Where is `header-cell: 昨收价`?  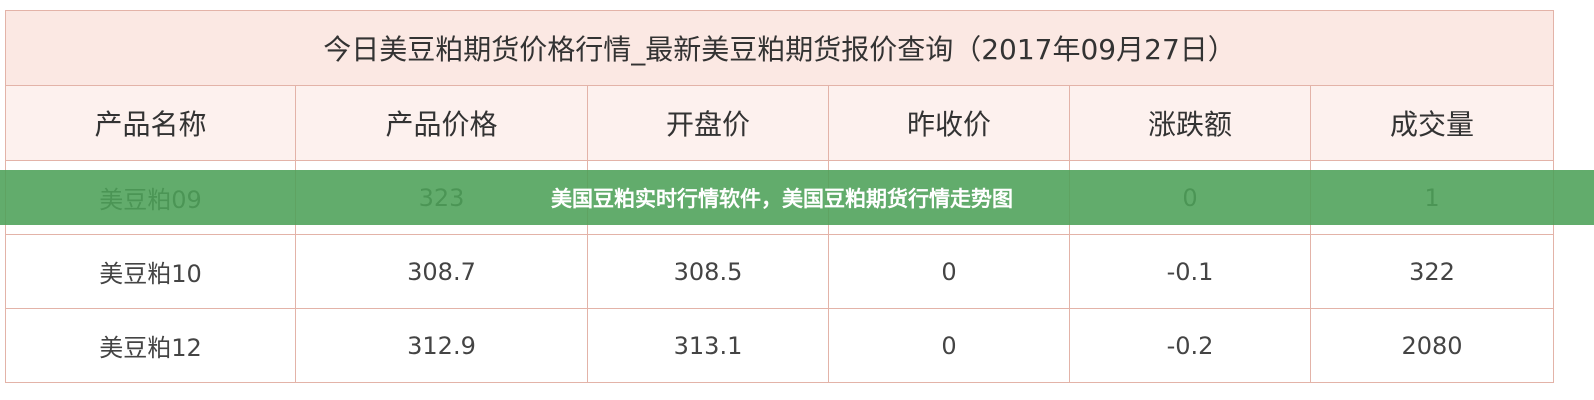 header-cell: 昨收价 is located at coordinates (949, 123).